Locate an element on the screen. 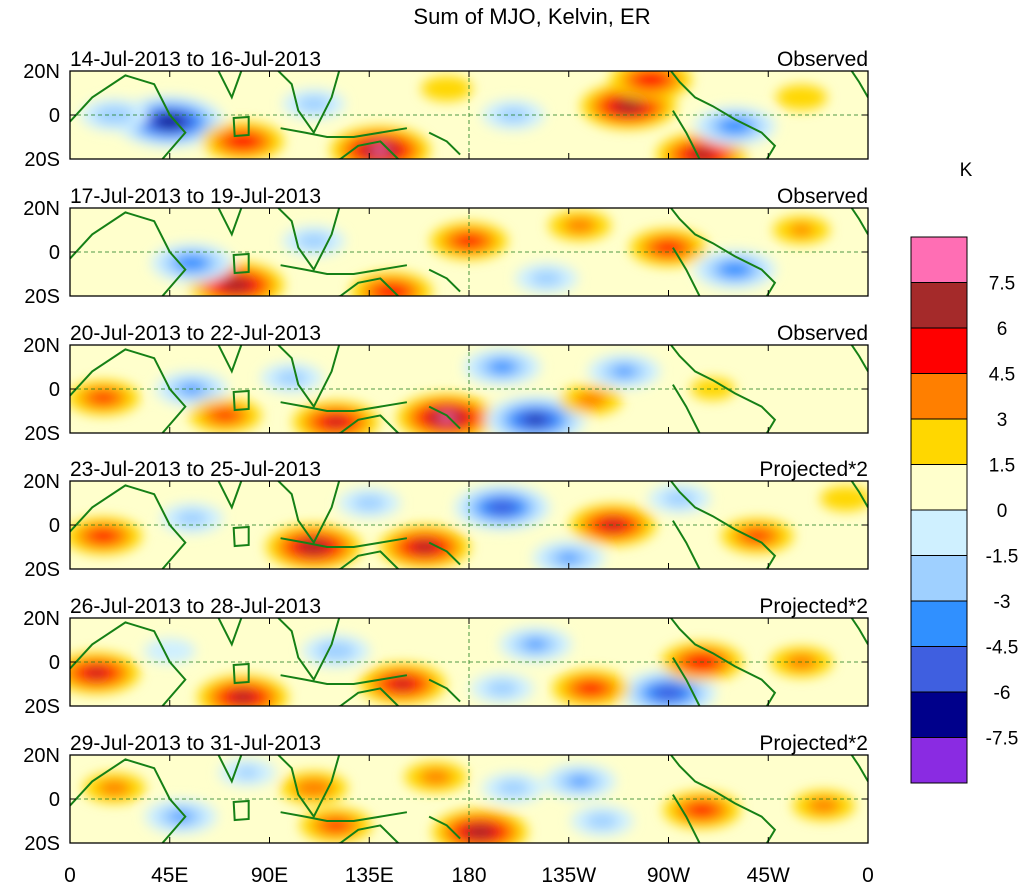 This screenshot has width=1024, height=889. panel-date-range: 23-Jul-2013 to 25-Jul-2013 is located at coordinates (195, 469).